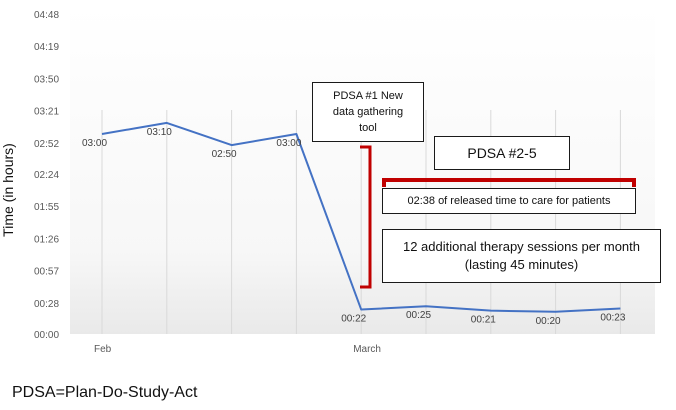 This screenshot has width=676, height=410. What do you see at coordinates (509, 182) in the screenshot?
I see `pdsa25-bracket` at bounding box center [509, 182].